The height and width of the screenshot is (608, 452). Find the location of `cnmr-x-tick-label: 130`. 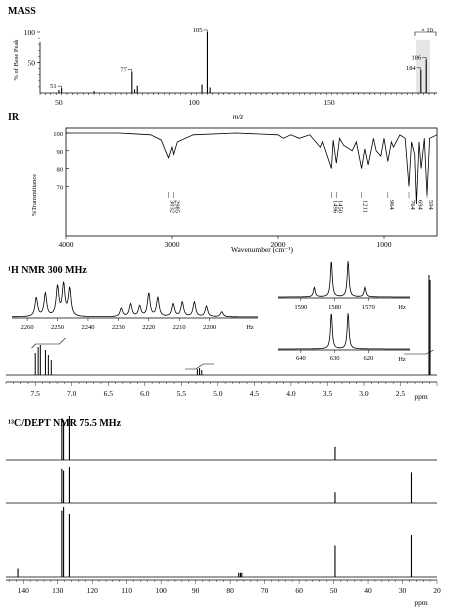

cnmr-x-tick-label: 130 is located at coordinates (58, 590).